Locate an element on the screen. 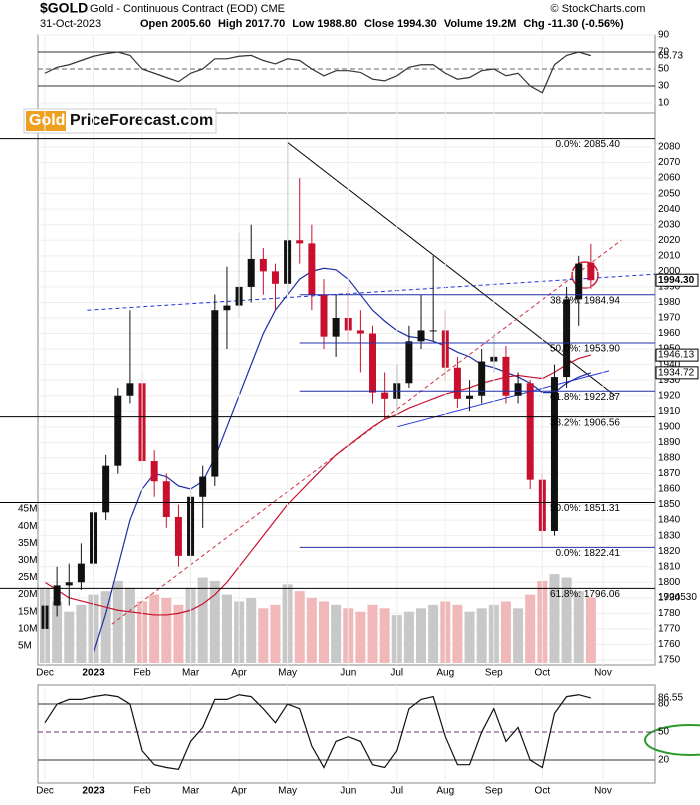 The width and height of the screenshot is (700, 805). volume-last-label: 1924530 is located at coordinates (677, 597).